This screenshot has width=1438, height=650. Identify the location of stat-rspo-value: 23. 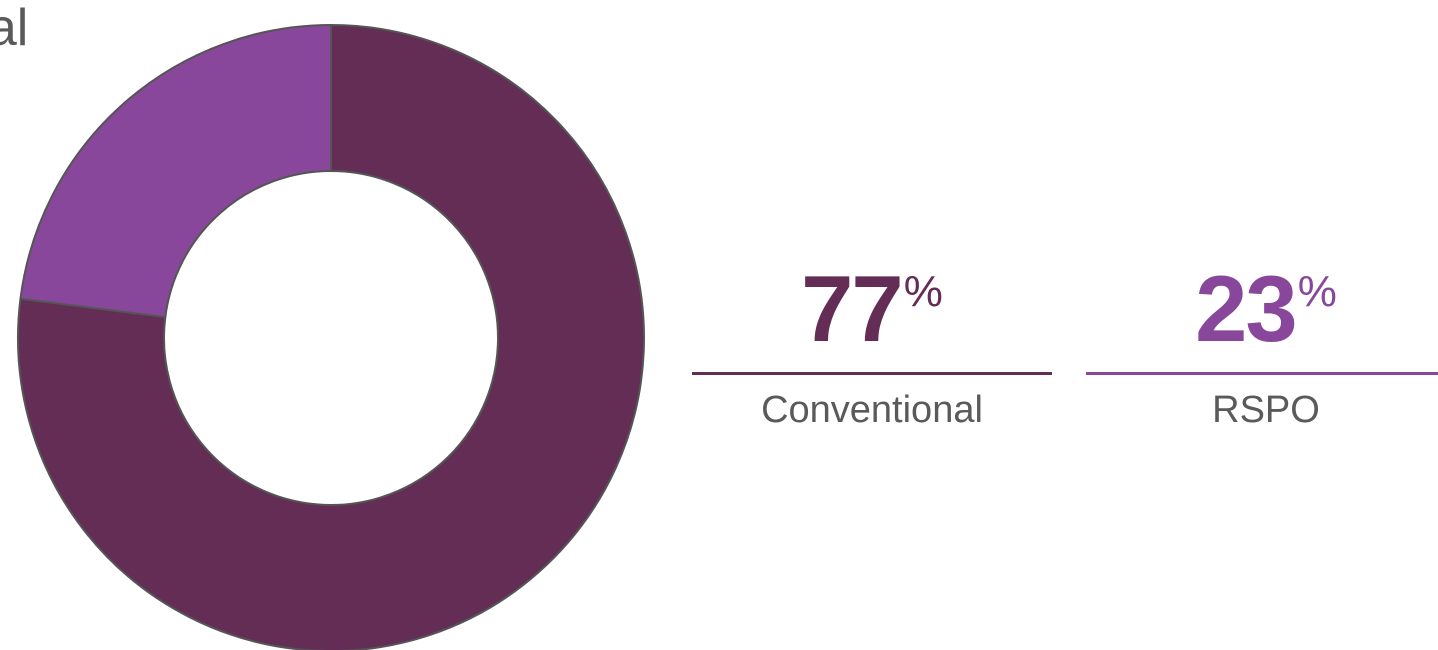
(1246, 308).